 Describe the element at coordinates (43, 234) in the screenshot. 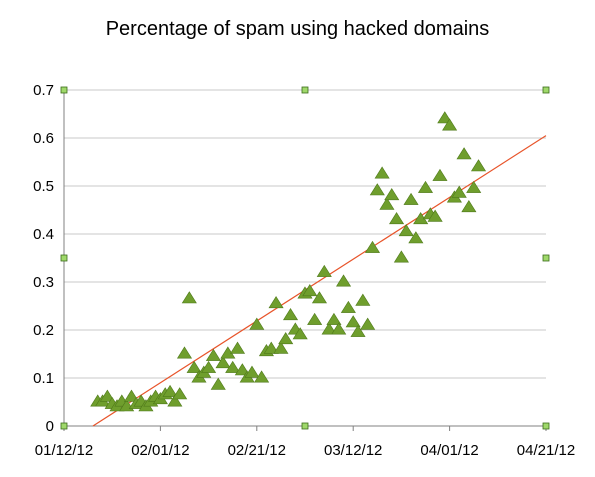

I see `y-tick-label: 0.4` at that location.